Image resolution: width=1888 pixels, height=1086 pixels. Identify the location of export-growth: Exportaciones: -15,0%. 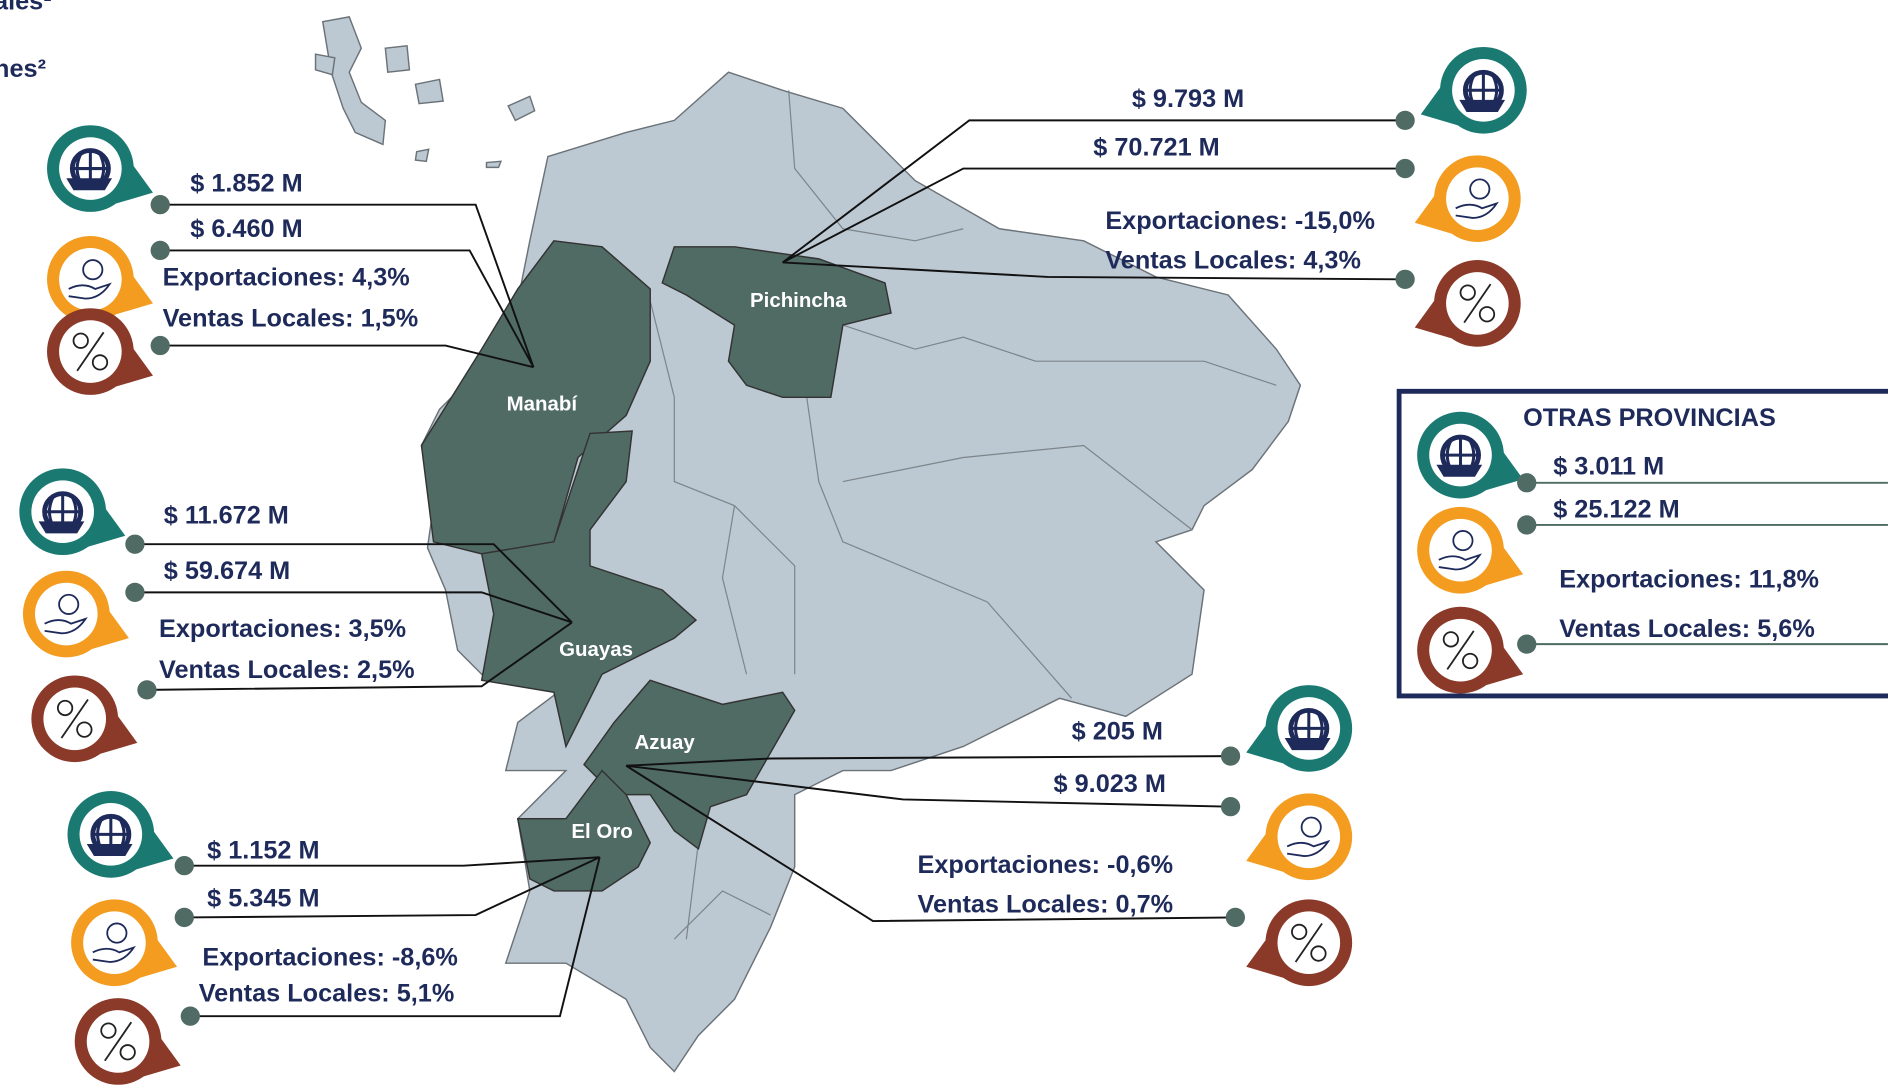
(1240, 221).